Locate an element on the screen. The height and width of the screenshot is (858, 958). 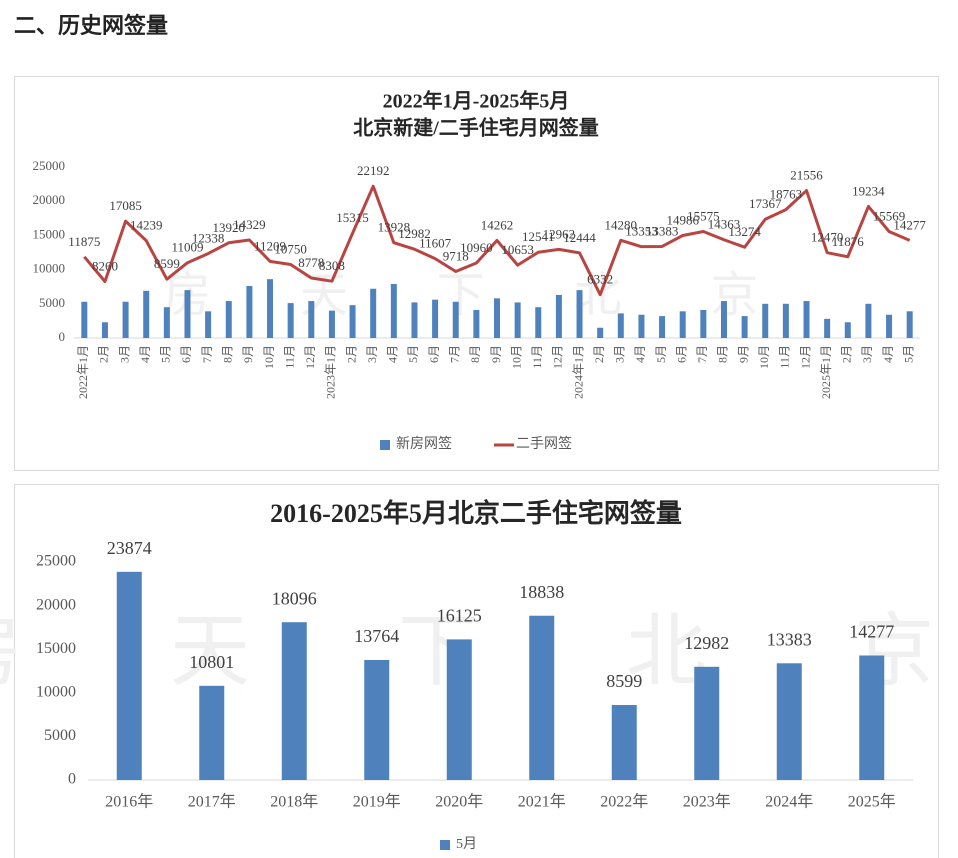
x-tick-label: 2025年 is located at coordinates (872, 802).